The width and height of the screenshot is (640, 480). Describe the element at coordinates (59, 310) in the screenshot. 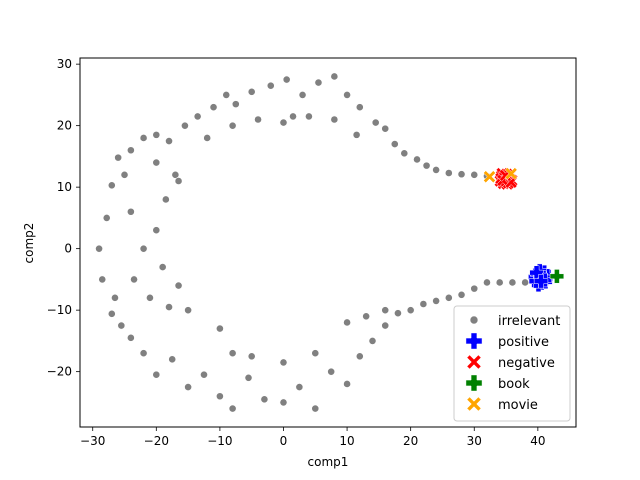

I see `y-tick-label: −10` at that location.